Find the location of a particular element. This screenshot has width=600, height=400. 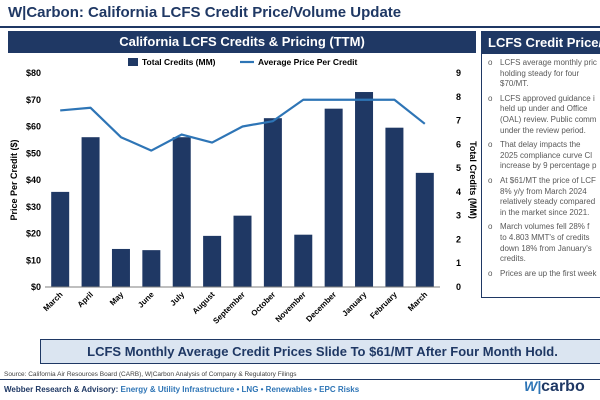

y2-axis-label: Total Credits (MM) is located at coordinates (473, 180).